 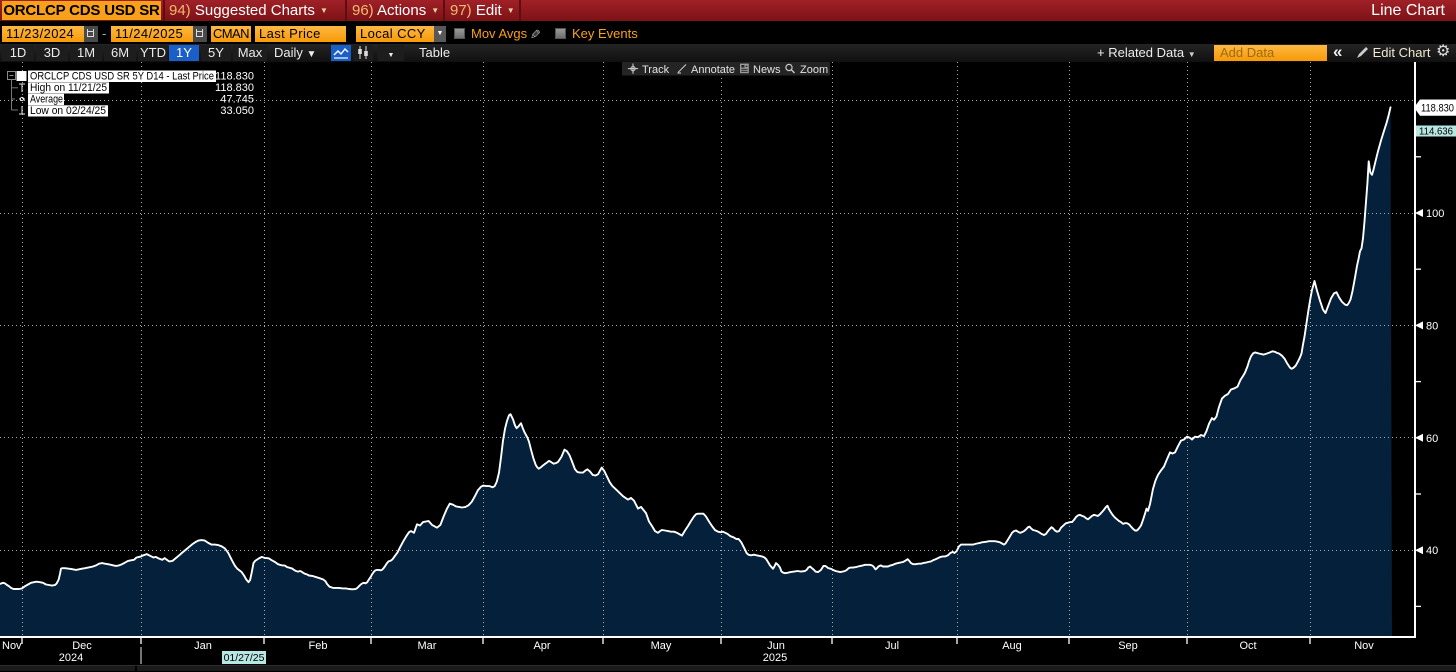 What do you see at coordinates (1012, 646) in the screenshot?
I see `svg-text: Aug` at bounding box center [1012, 646].